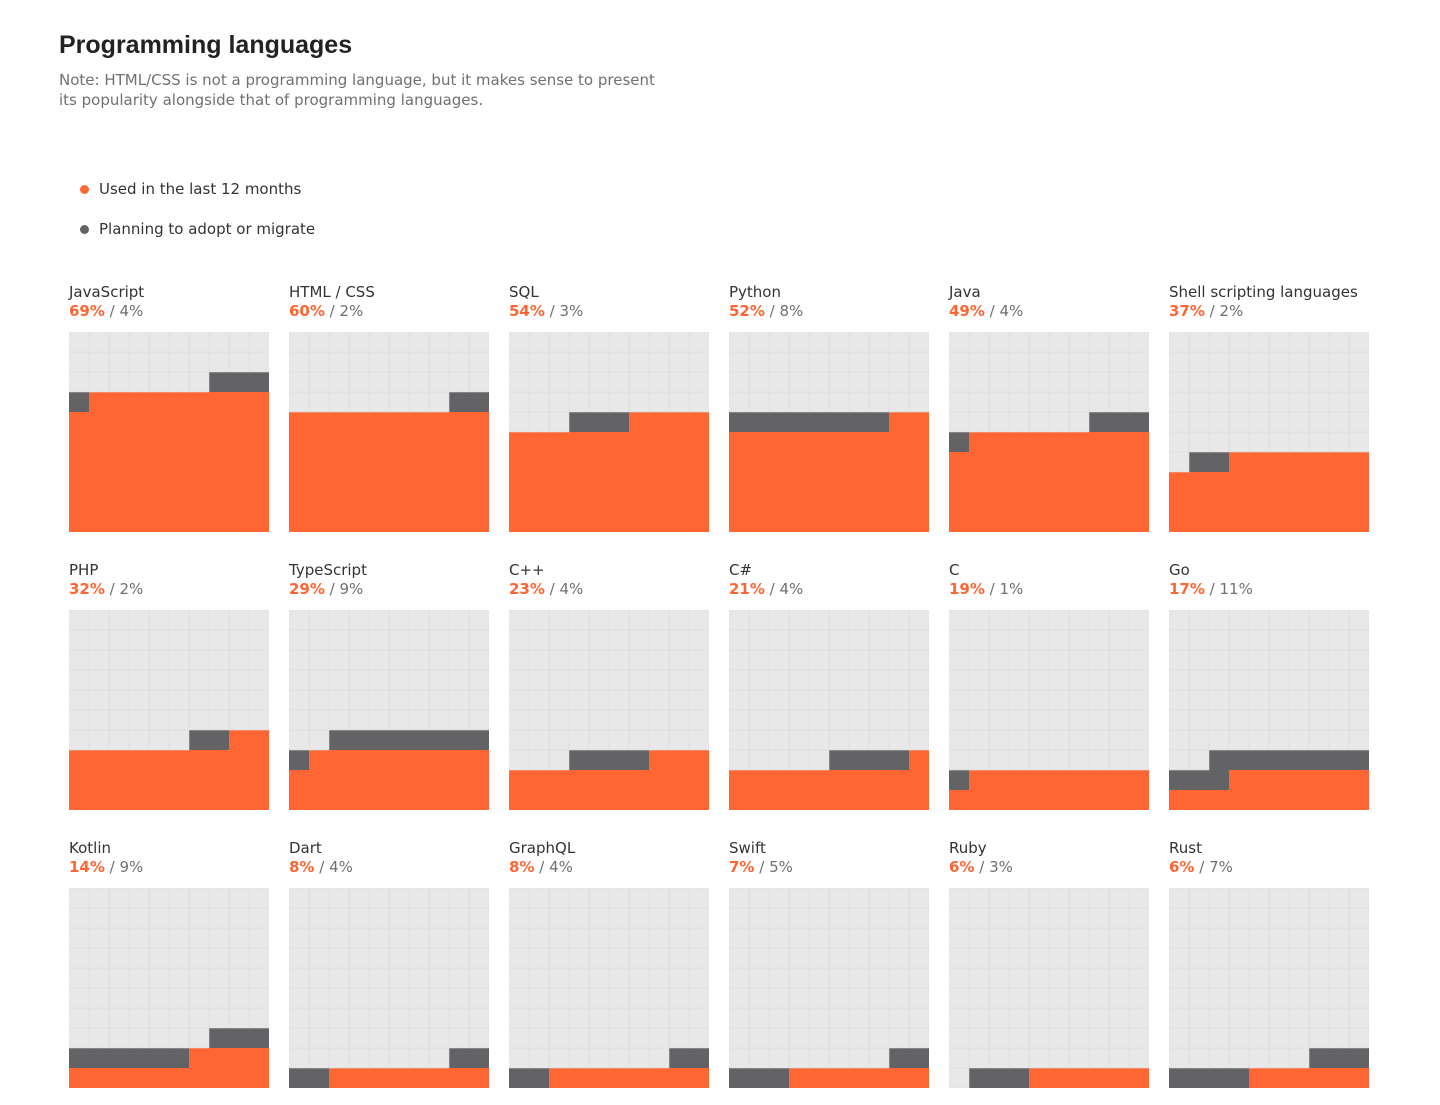 This screenshot has width=1440, height=1105. Describe the element at coordinates (741, 570) in the screenshot. I see `language-name: C#` at that location.